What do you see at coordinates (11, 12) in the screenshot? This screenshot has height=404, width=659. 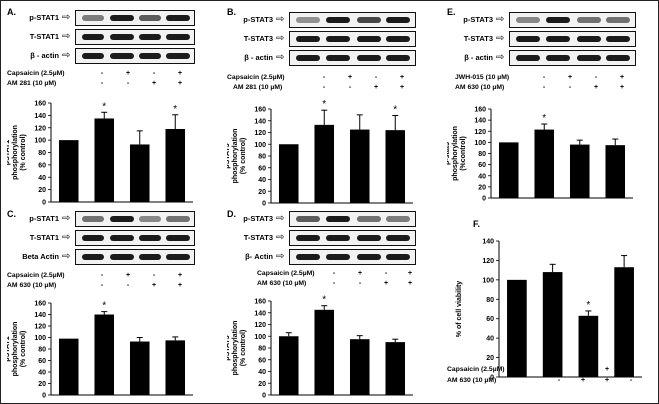 I see `panel-label: A.` at bounding box center [11, 12].